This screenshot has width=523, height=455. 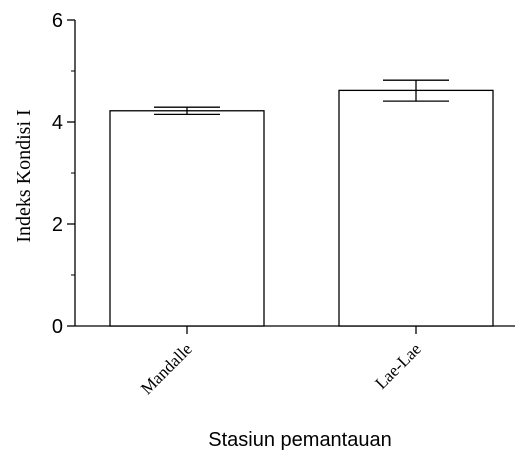 What do you see at coordinates (24, 175) in the screenshot?
I see `y-axis-title: Indeks Kondisi I` at bounding box center [24, 175].